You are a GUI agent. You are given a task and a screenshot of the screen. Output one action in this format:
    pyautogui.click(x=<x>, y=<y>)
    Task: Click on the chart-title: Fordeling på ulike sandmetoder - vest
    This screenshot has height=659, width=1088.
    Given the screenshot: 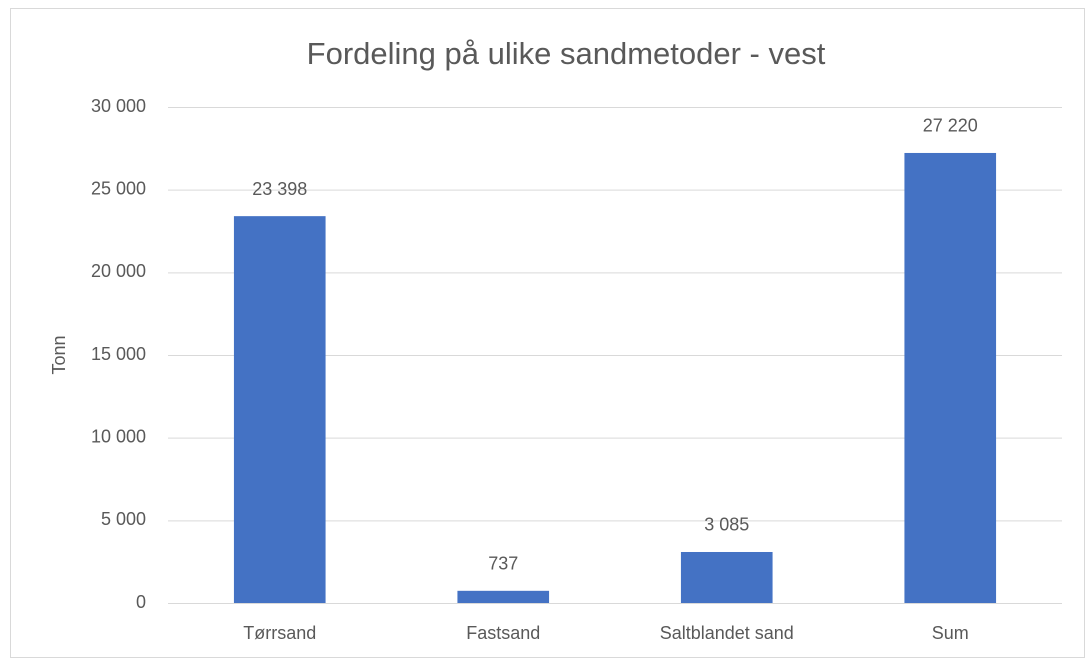 What is the action you would take?
    pyautogui.click(x=566, y=53)
    